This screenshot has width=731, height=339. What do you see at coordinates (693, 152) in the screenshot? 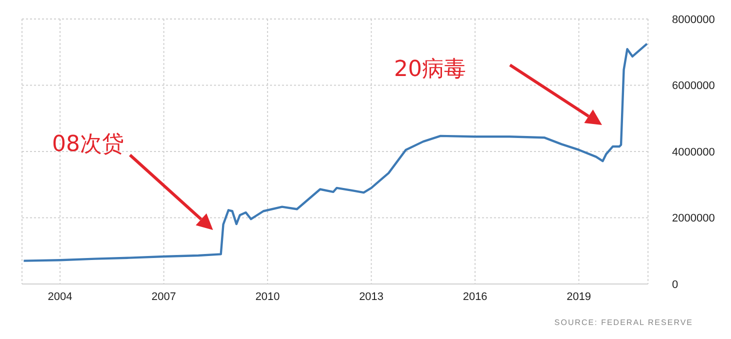
I see `y-tick-label: 4000000` at bounding box center [693, 152].